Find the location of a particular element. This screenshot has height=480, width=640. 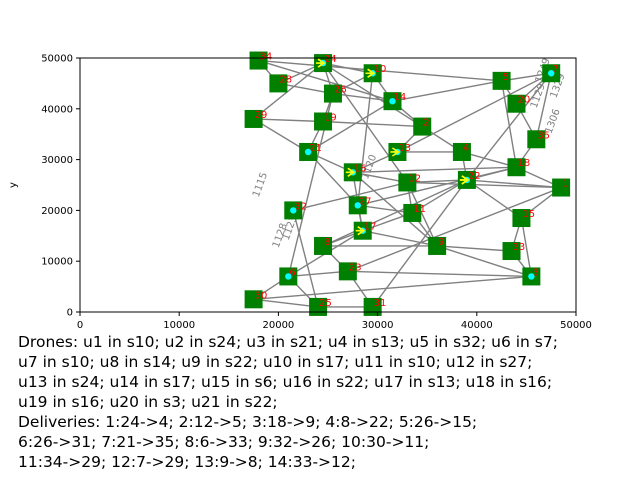

station-label: 13 is located at coordinates (404, 148).